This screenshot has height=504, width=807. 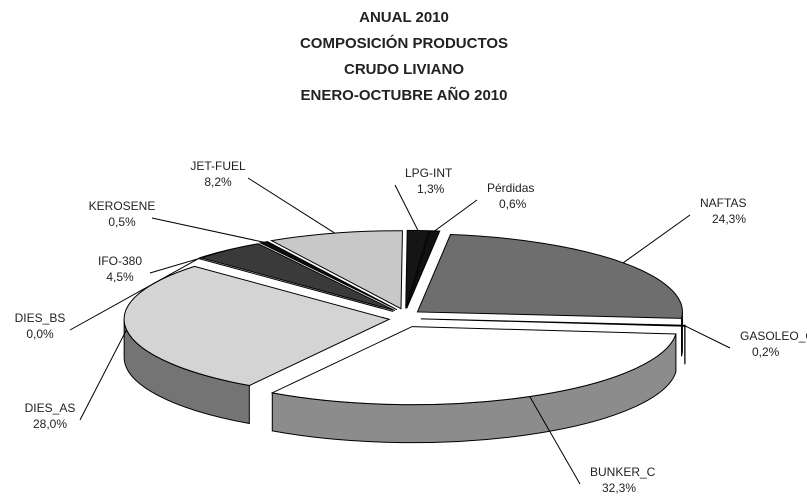 What do you see at coordinates (218, 182) in the screenshot?
I see `value-label: 8,2%` at bounding box center [218, 182].